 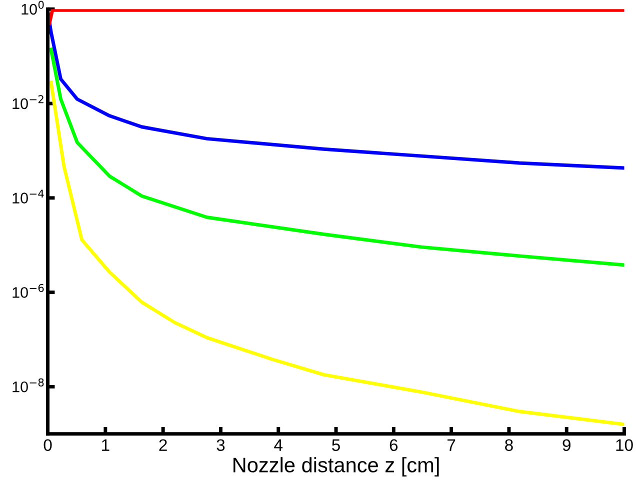 I want to click on y-tick-label: 10$^{−8}$, so click(x=28, y=385).